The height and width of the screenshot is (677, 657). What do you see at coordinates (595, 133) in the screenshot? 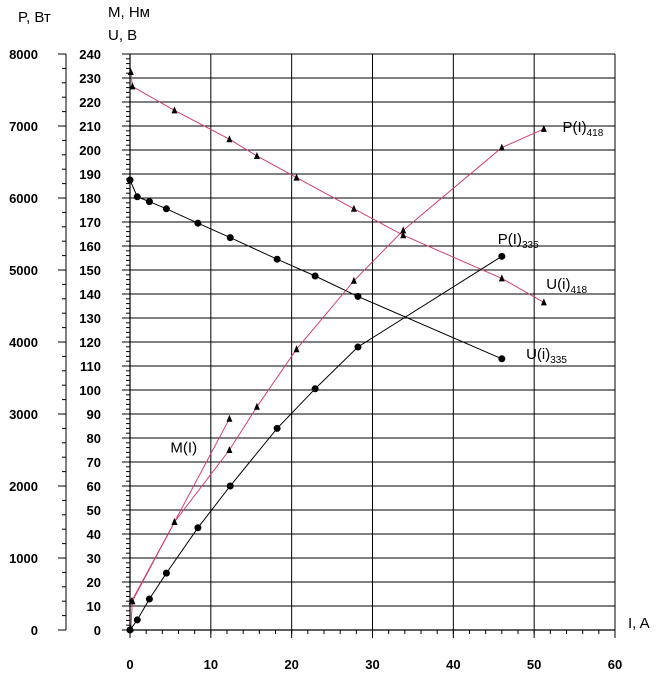
I see `curve-label-subscript-0: 418` at bounding box center [595, 133].